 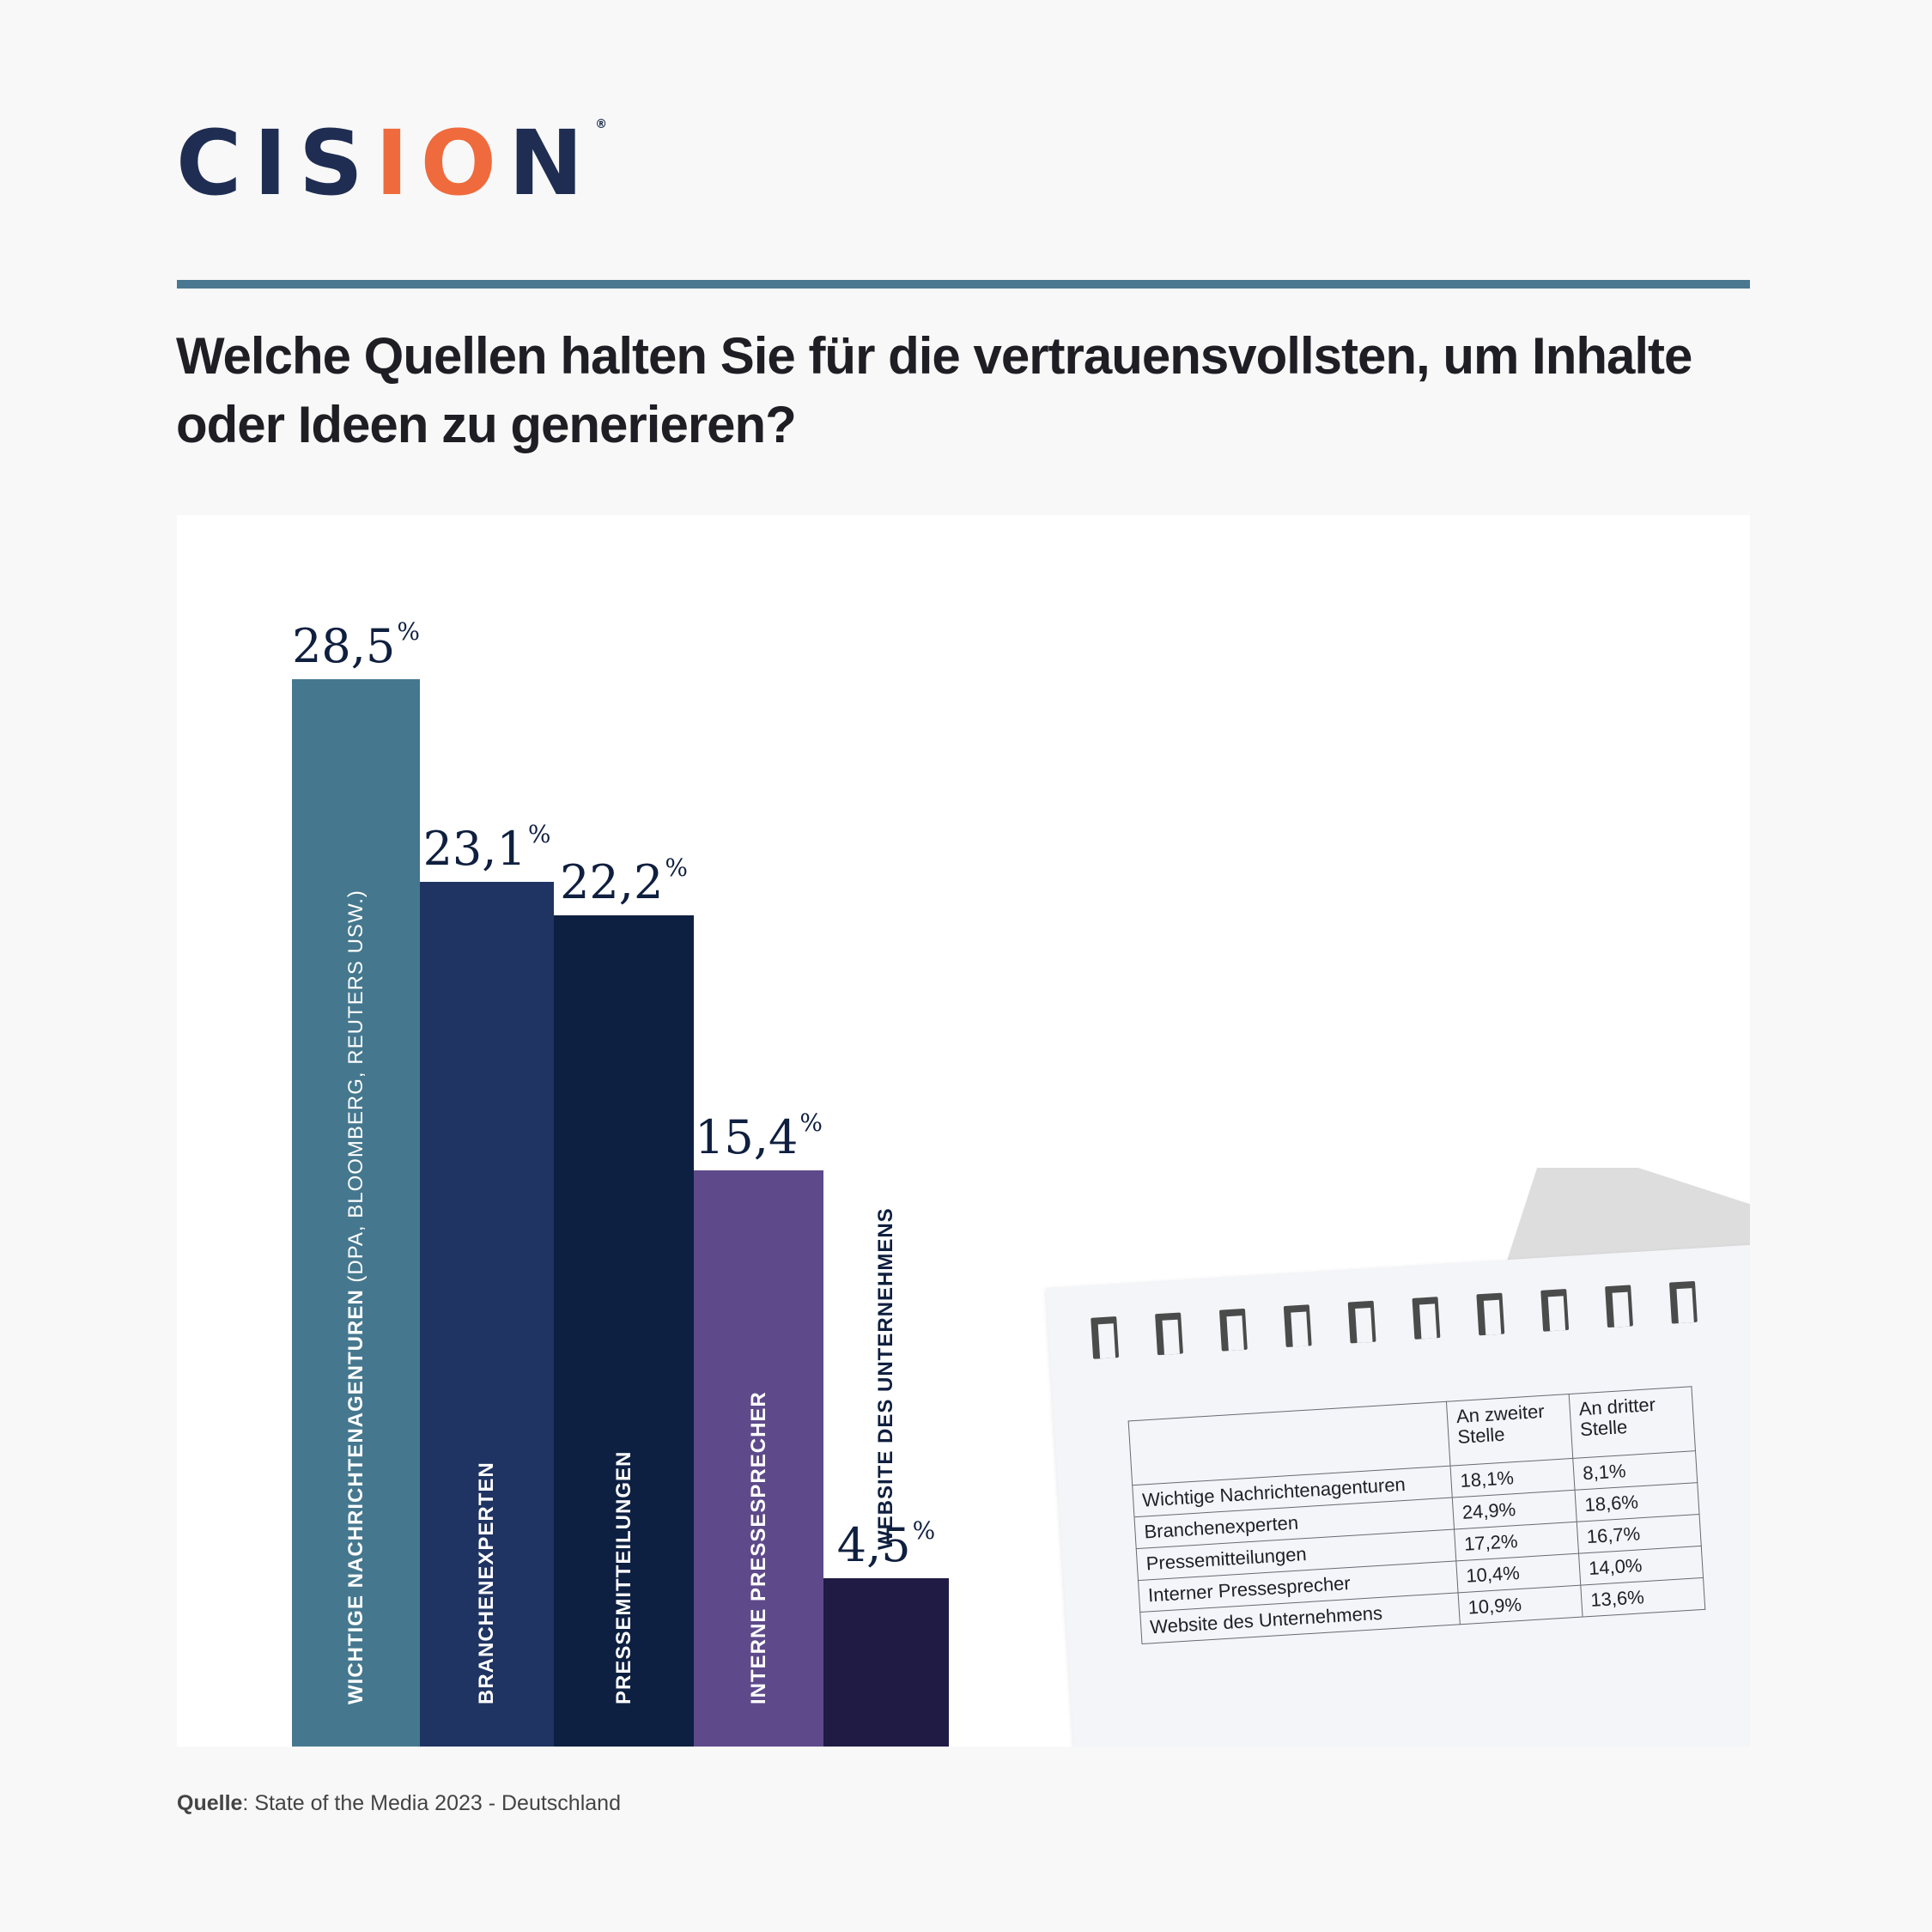 I want to click on data-label-value: 22,2, so click(x=612, y=882).